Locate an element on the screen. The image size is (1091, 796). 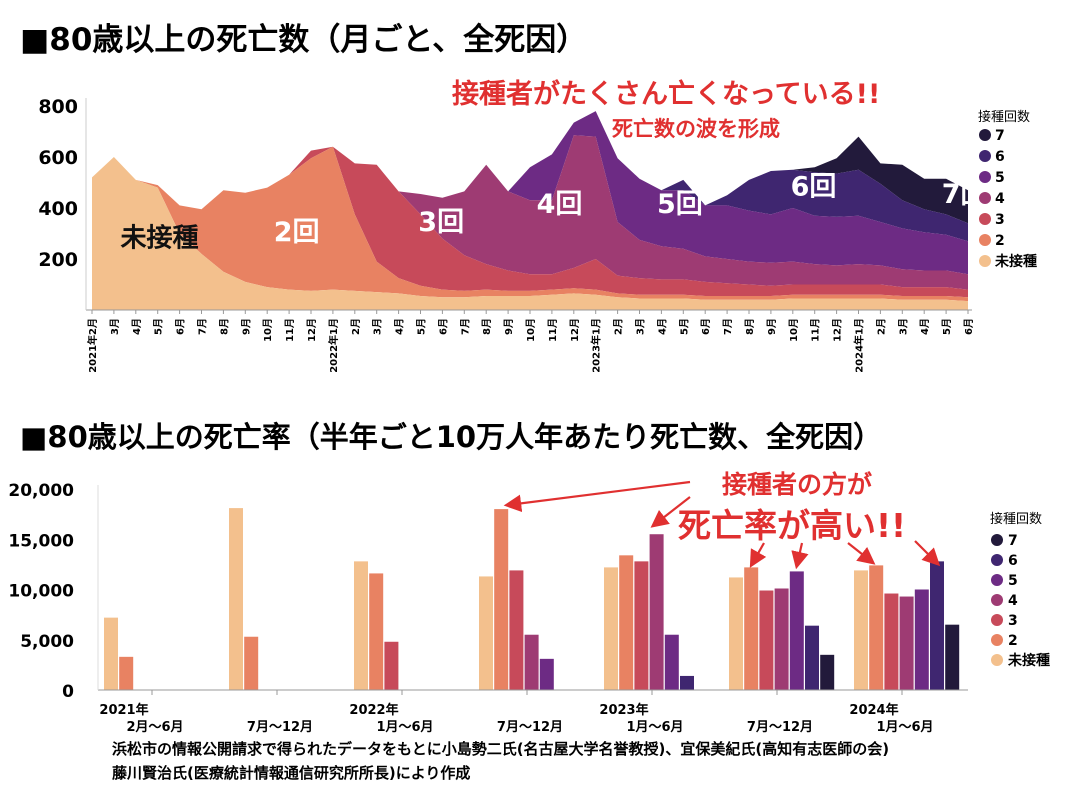
chart1-annotation-sub: 死亡数の波を形成 is located at coordinates (696, 129).